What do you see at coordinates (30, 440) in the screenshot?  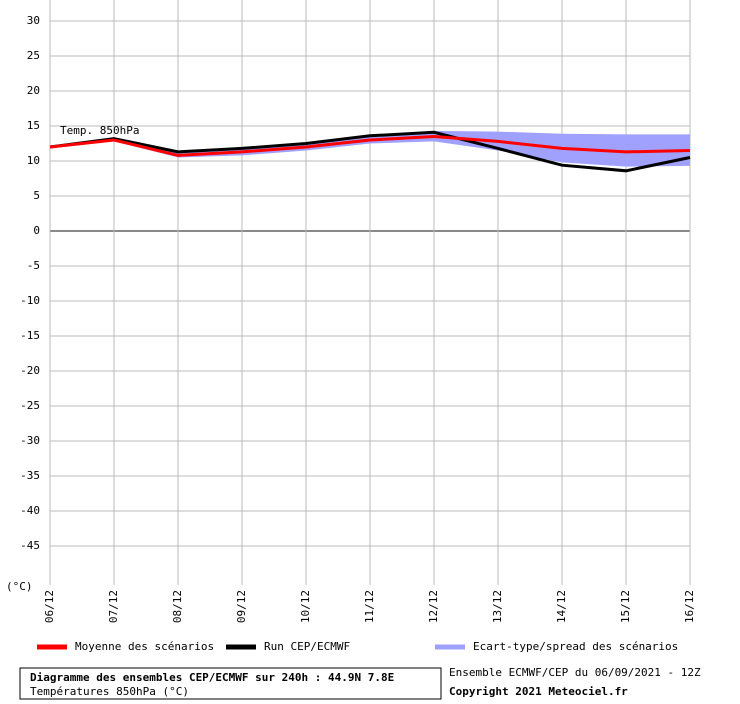 I see `y-tick-label: -30` at bounding box center [30, 440].